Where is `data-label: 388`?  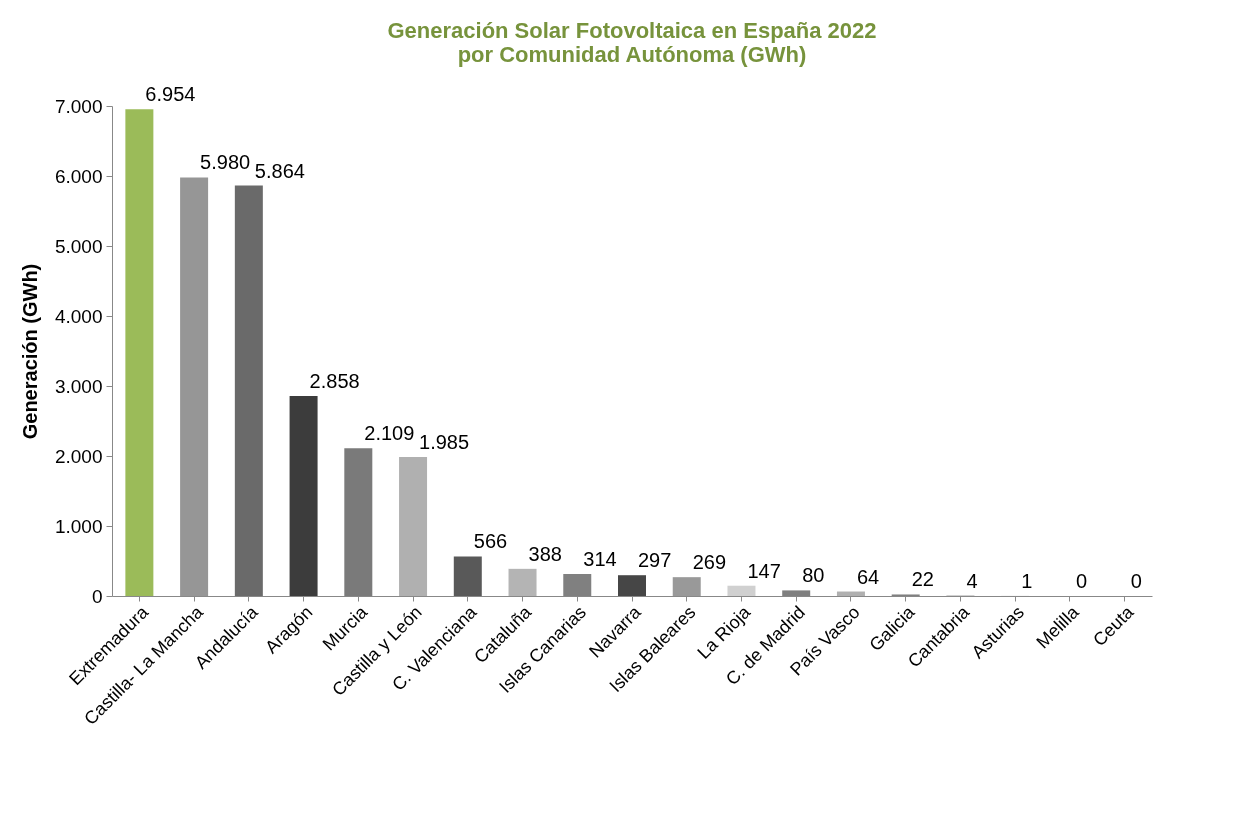
data-label: 388 is located at coordinates (545, 553).